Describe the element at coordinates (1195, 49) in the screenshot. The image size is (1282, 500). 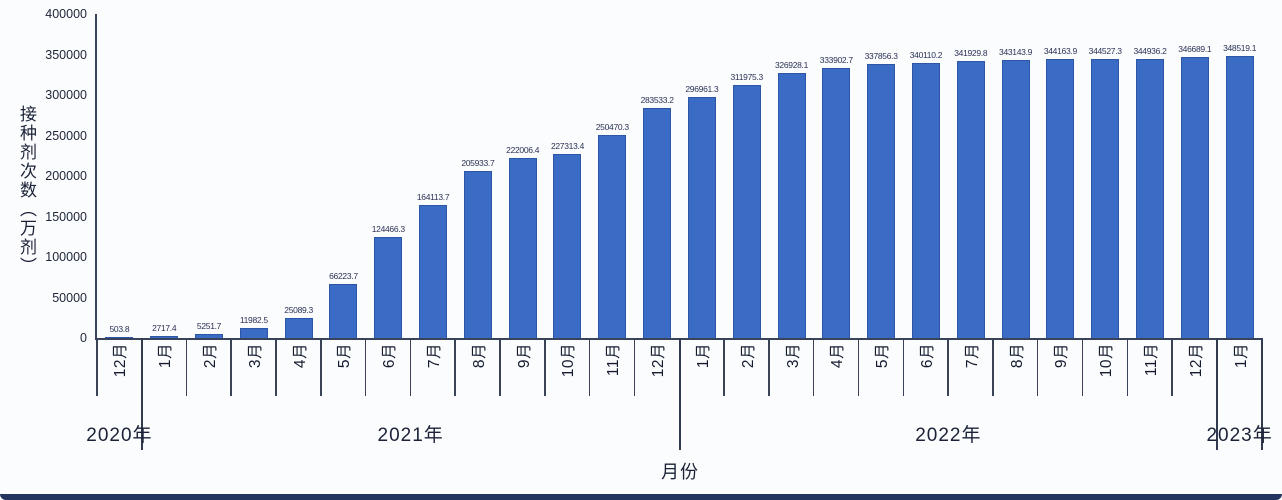
I see `bar-value-label: 346689.1` at that location.